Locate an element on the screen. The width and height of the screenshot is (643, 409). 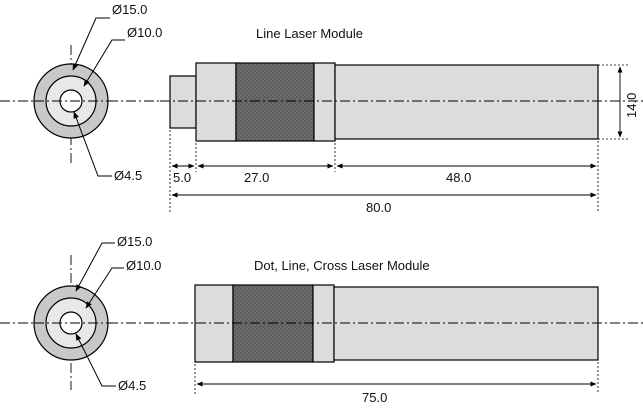
bottom-leader-outer is located at coordinates (95, 267).